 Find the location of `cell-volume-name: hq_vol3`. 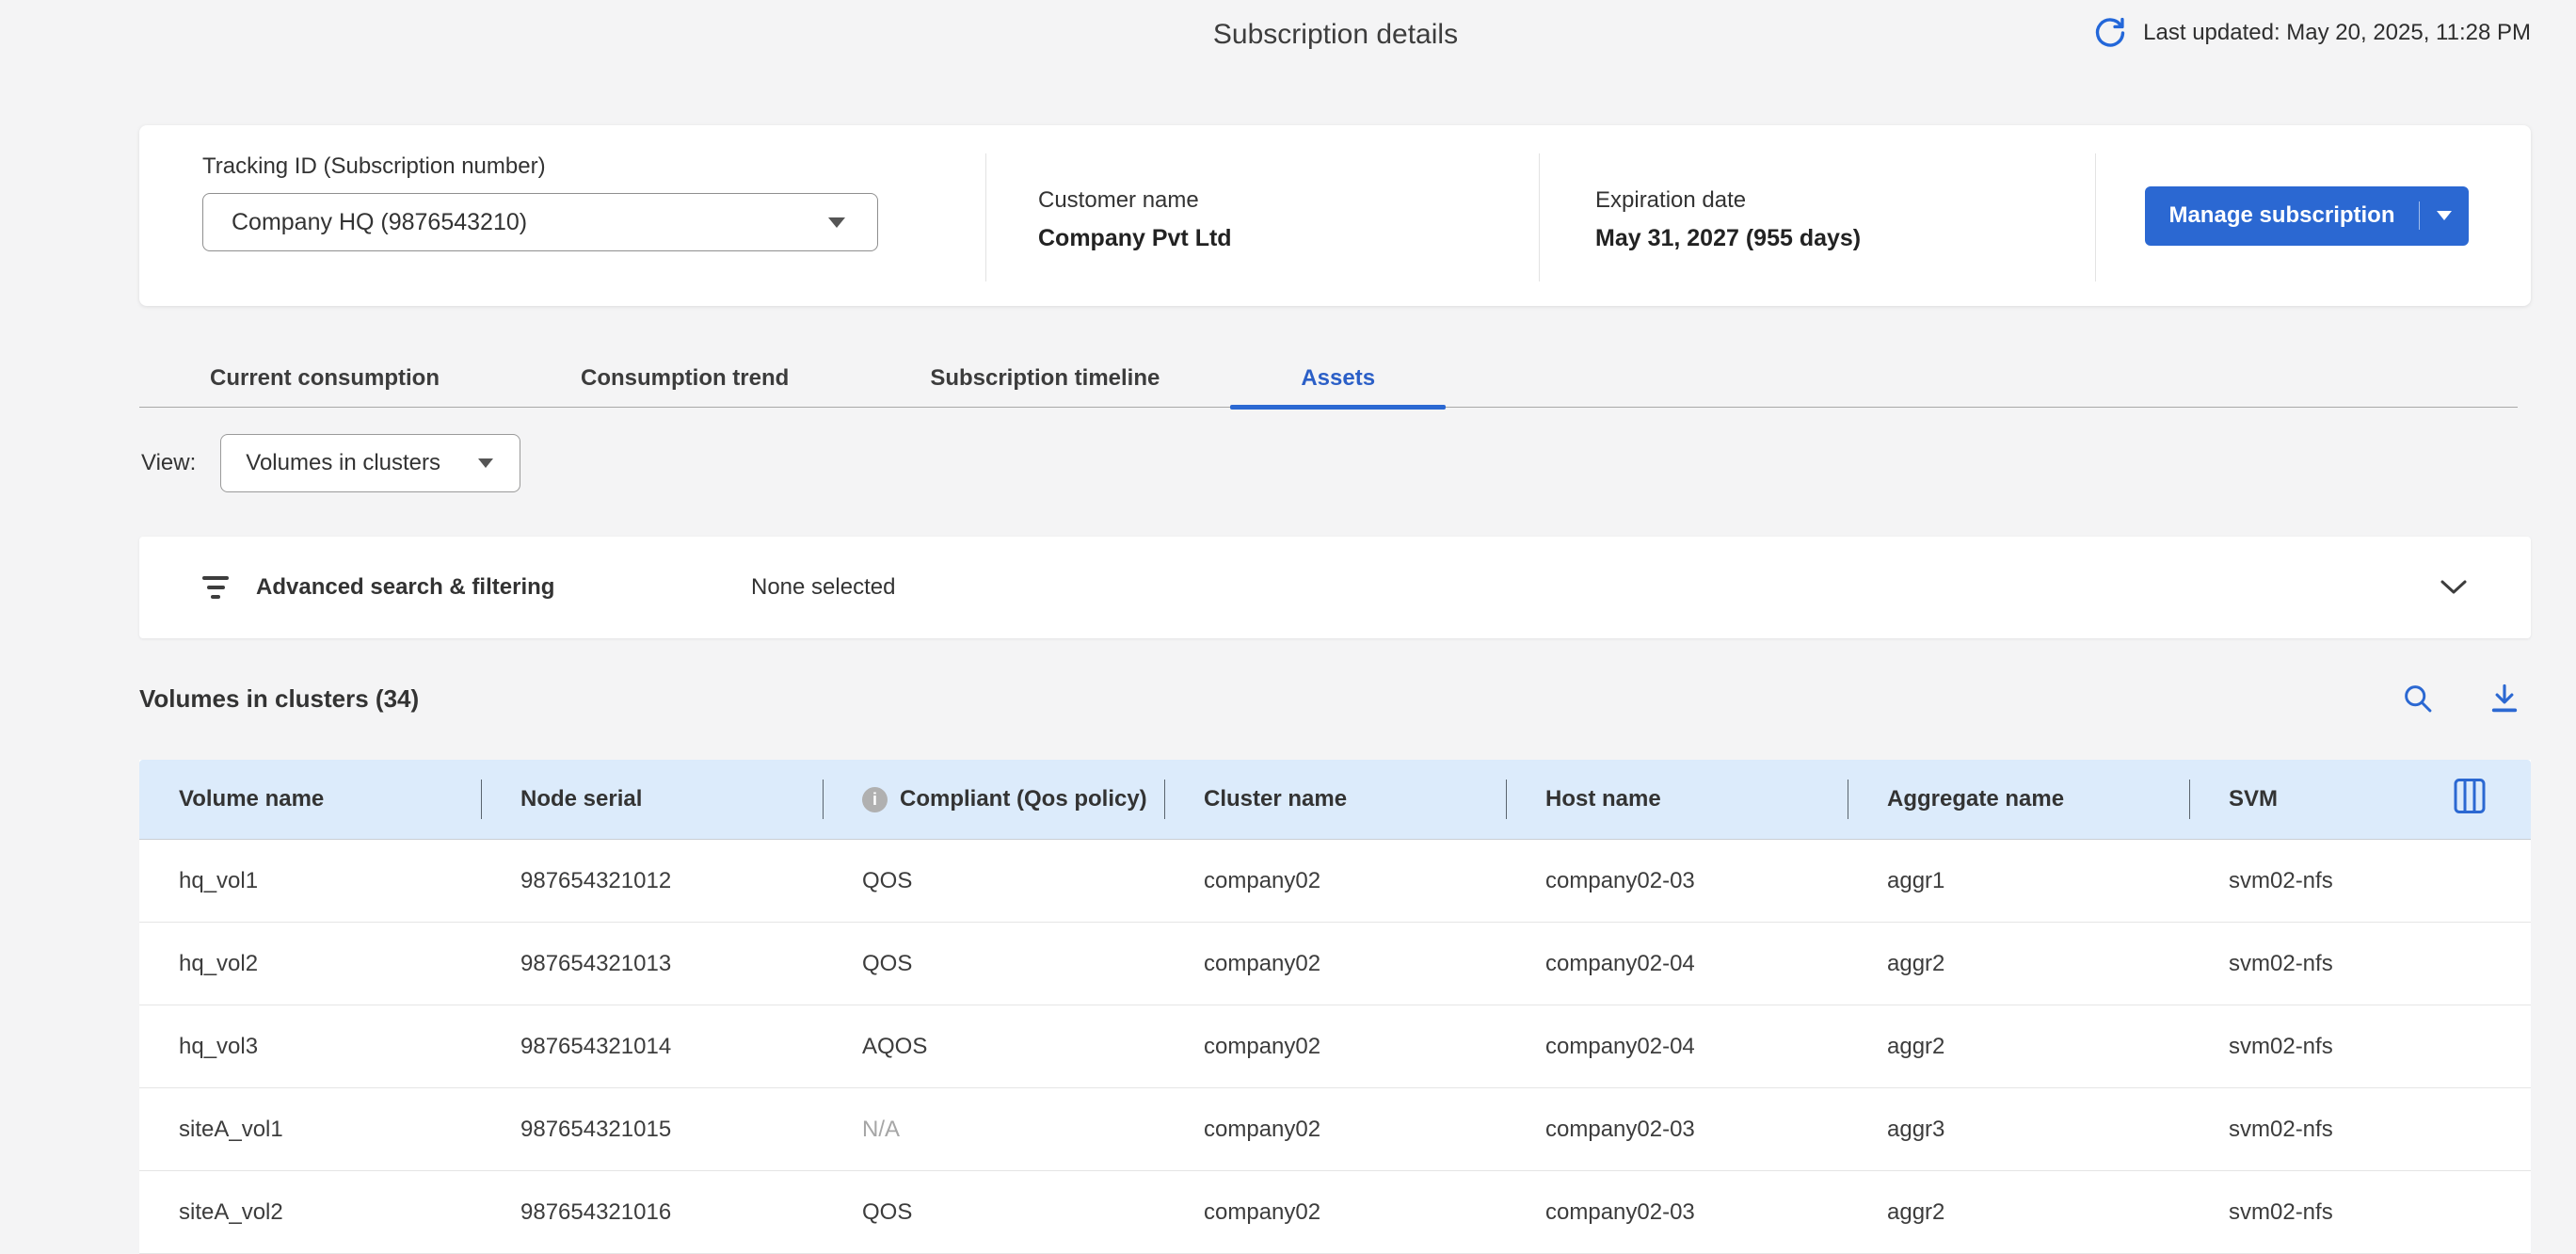

cell-volume-name: hq_vol3 is located at coordinates (219, 1046).